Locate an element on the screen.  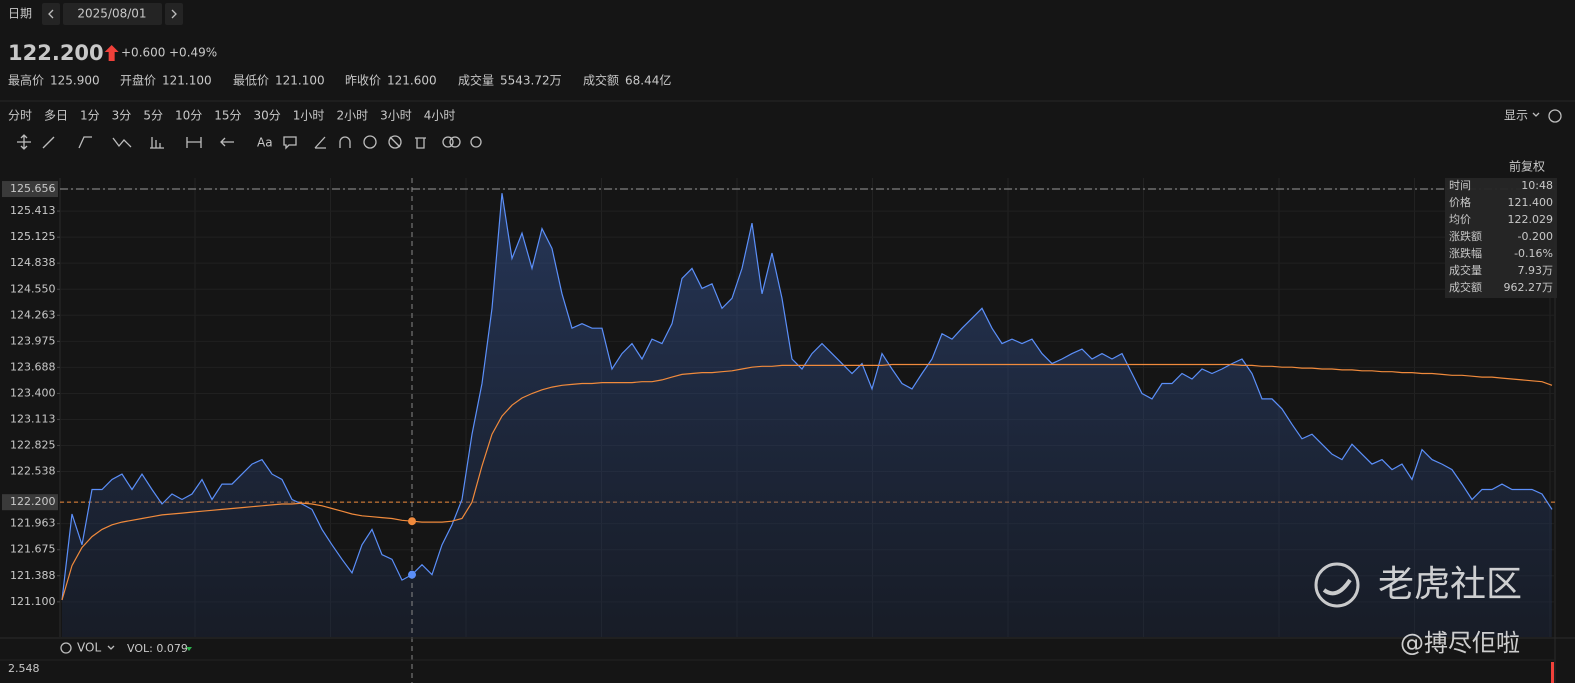
stat-label: 成交量 is located at coordinates (476, 80).